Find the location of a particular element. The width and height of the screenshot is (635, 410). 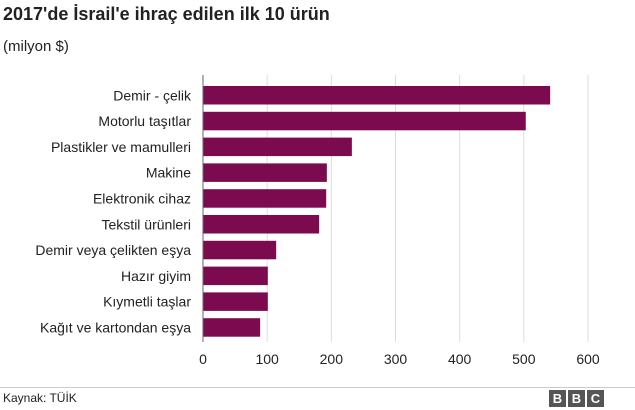

category-label: Motorlu taşıtlar is located at coordinates (144, 121).